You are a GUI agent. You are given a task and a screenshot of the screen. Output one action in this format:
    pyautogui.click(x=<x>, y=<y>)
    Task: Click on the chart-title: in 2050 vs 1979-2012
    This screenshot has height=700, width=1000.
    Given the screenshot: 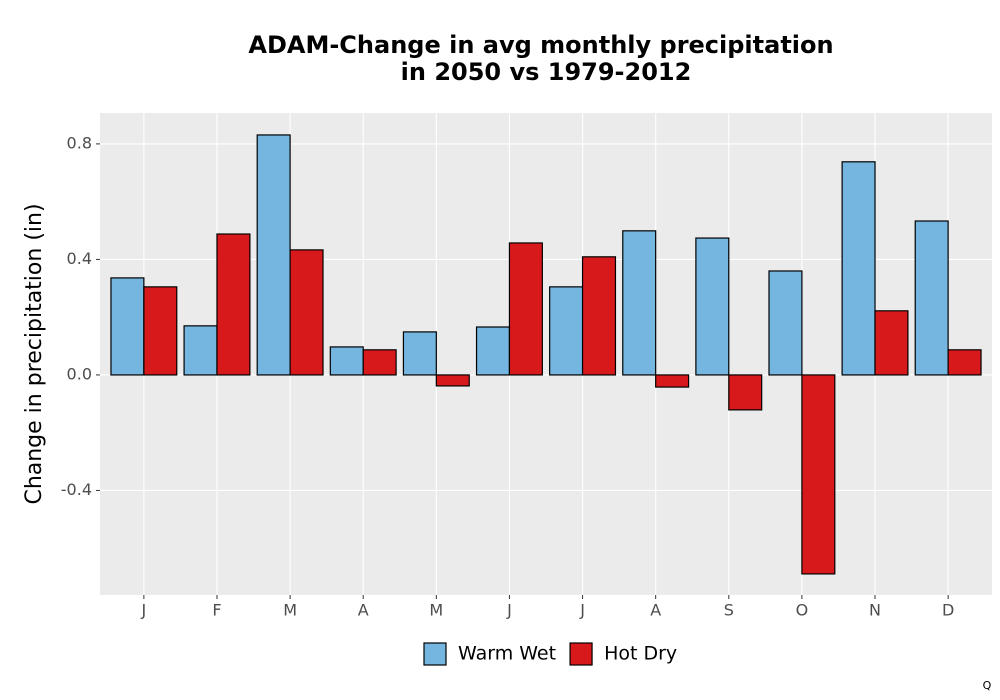 What is the action you would take?
    pyautogui.click(x=546, y=72)
    